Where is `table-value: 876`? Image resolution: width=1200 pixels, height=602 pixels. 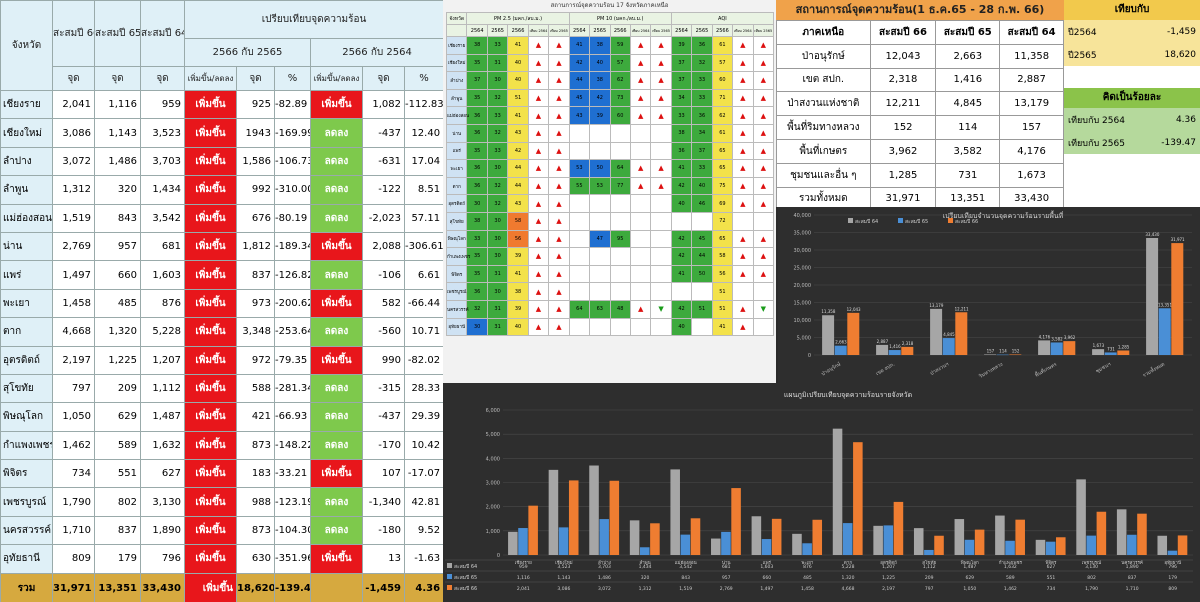 table-value: 876 is located at coordinates (807, 567).